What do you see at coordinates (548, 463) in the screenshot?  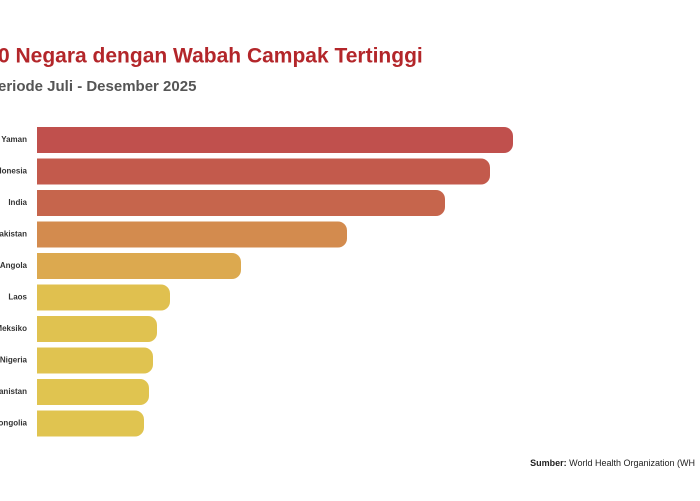 I see `source-label: Sumber:` at bounding box center [548, 463].